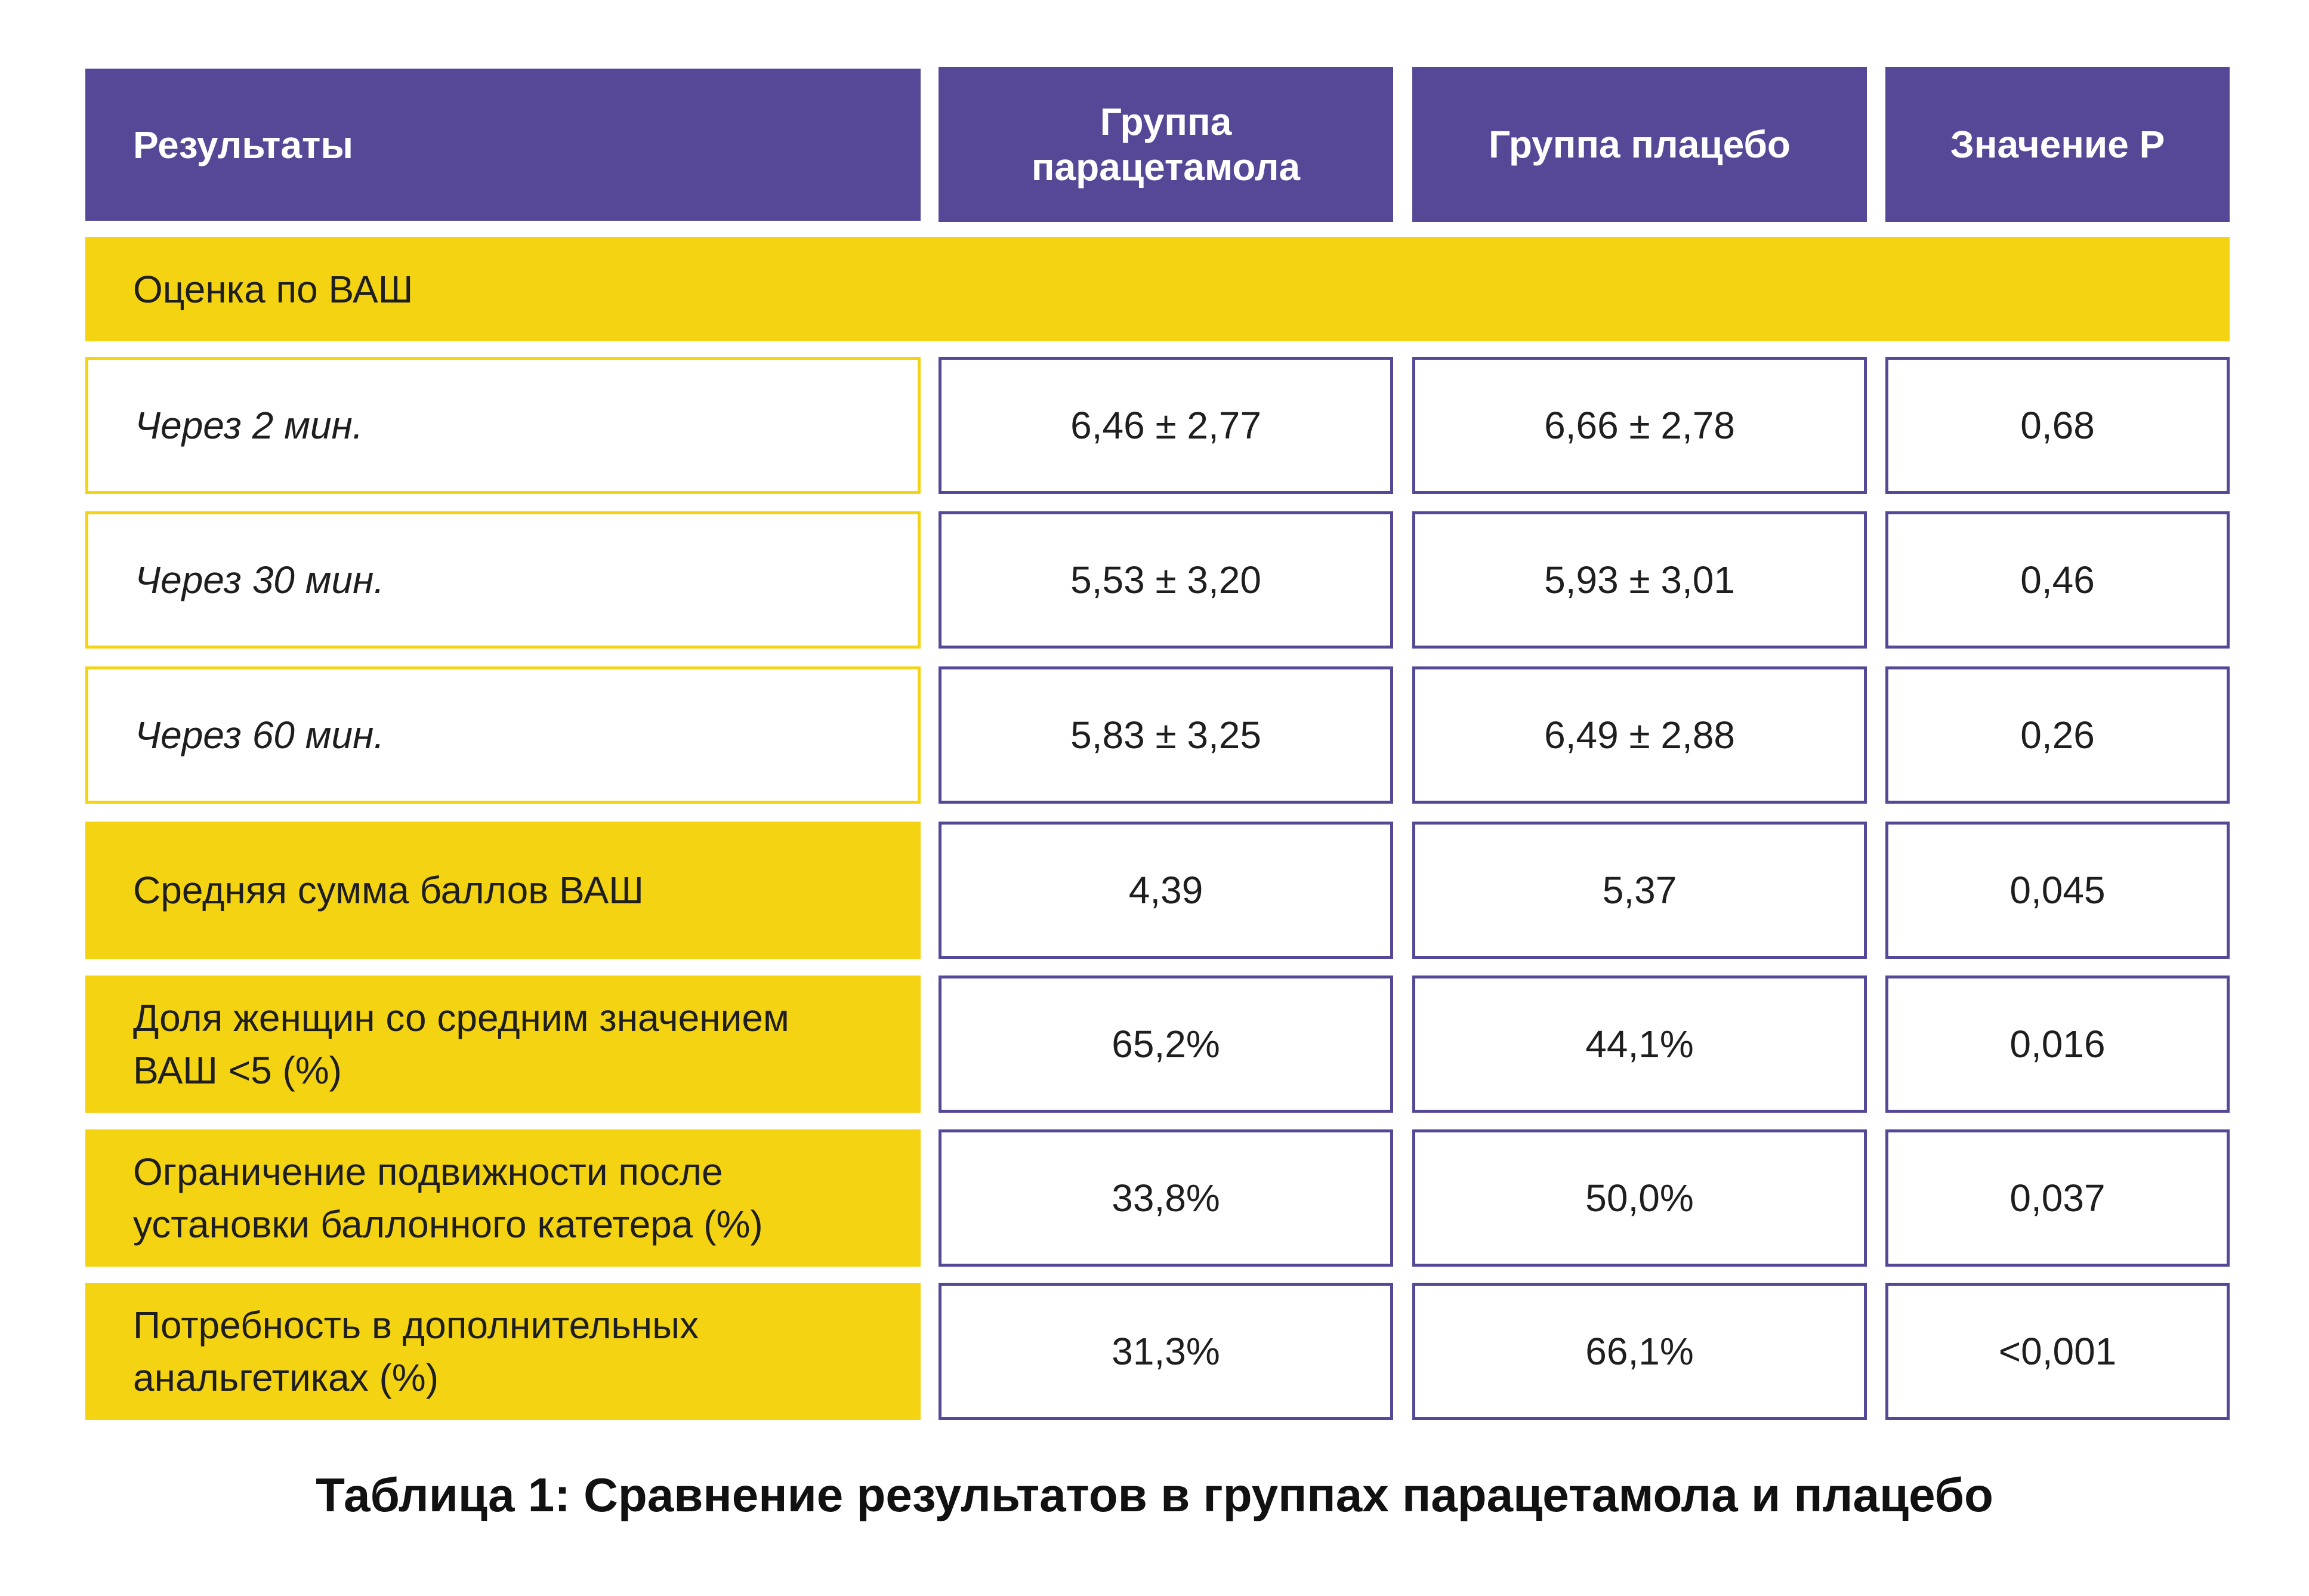  I want to click on cell-value: 0,045, so click(2057, 891).